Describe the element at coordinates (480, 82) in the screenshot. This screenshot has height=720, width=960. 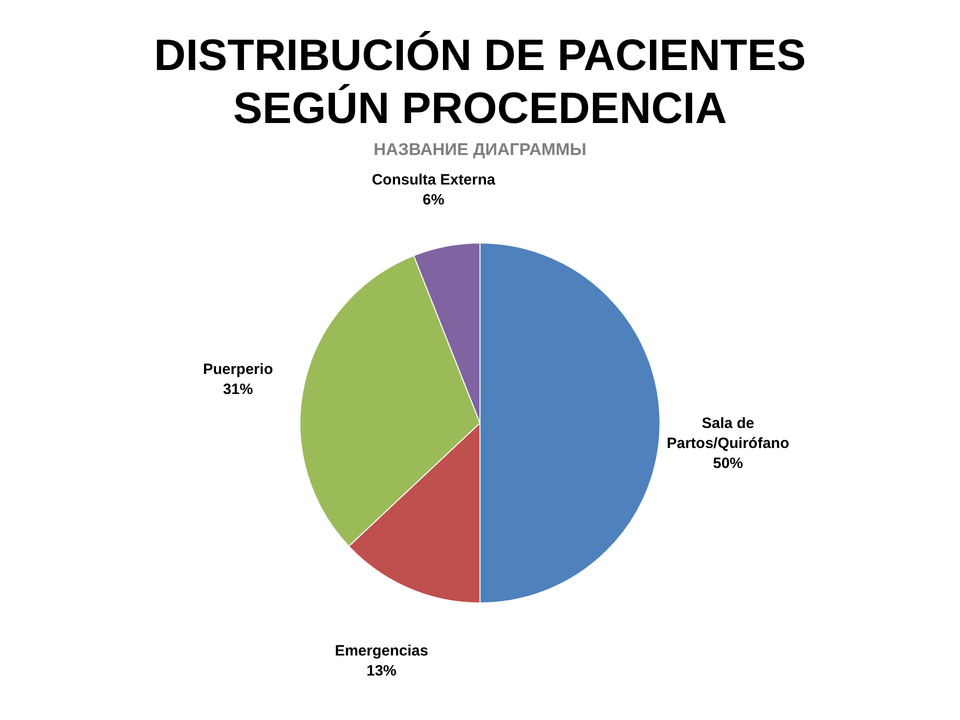
I see `chart-title: DISTRIBUCIÓN DE PACIENTES SEGÚN PROCEDENCIA` at that location.